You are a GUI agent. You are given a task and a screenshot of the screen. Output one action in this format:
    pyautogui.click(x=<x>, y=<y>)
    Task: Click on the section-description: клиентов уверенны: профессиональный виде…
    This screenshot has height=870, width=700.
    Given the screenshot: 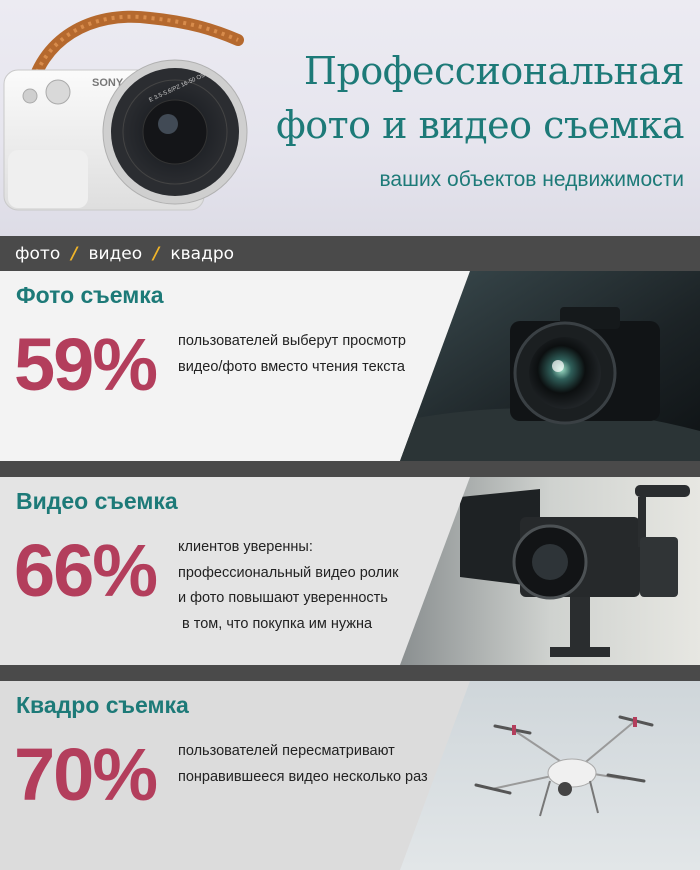 What is the action you would take?
    pyautogui.click(x=303, y=586)
    